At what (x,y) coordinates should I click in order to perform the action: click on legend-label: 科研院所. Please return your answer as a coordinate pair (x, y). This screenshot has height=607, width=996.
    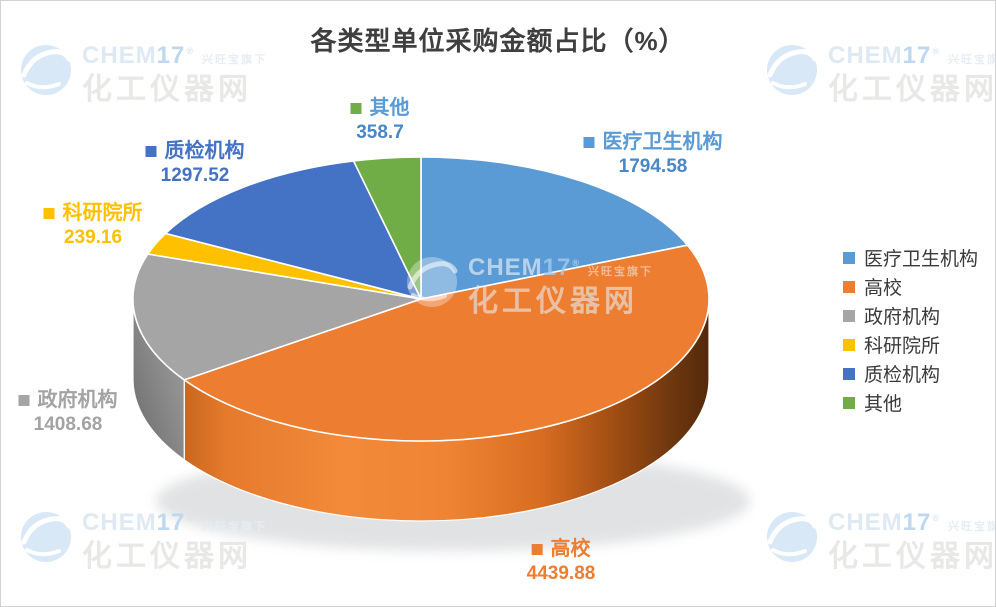
    Looking at the image, I should click on (902, 346).